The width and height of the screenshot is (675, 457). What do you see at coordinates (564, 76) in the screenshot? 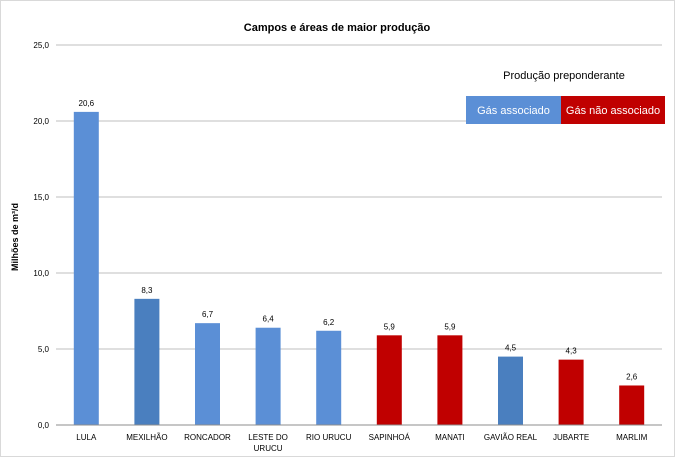
I see `legend-title: Produção preponderante` at bounding box center [564, 76].